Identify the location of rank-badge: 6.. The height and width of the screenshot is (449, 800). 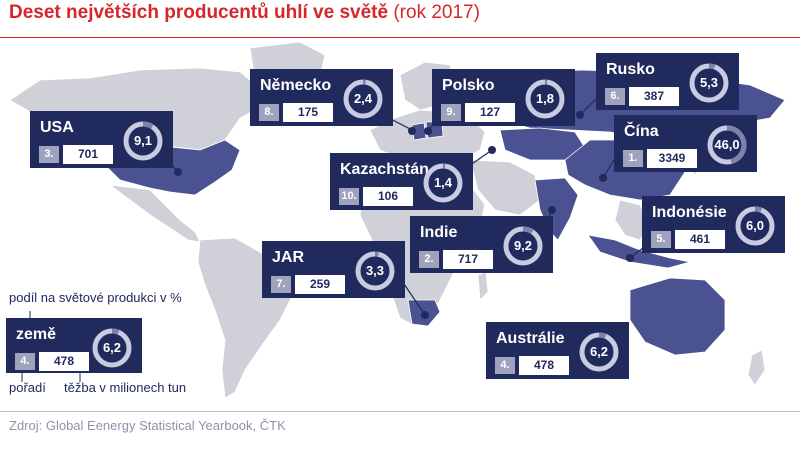
(615, 96).